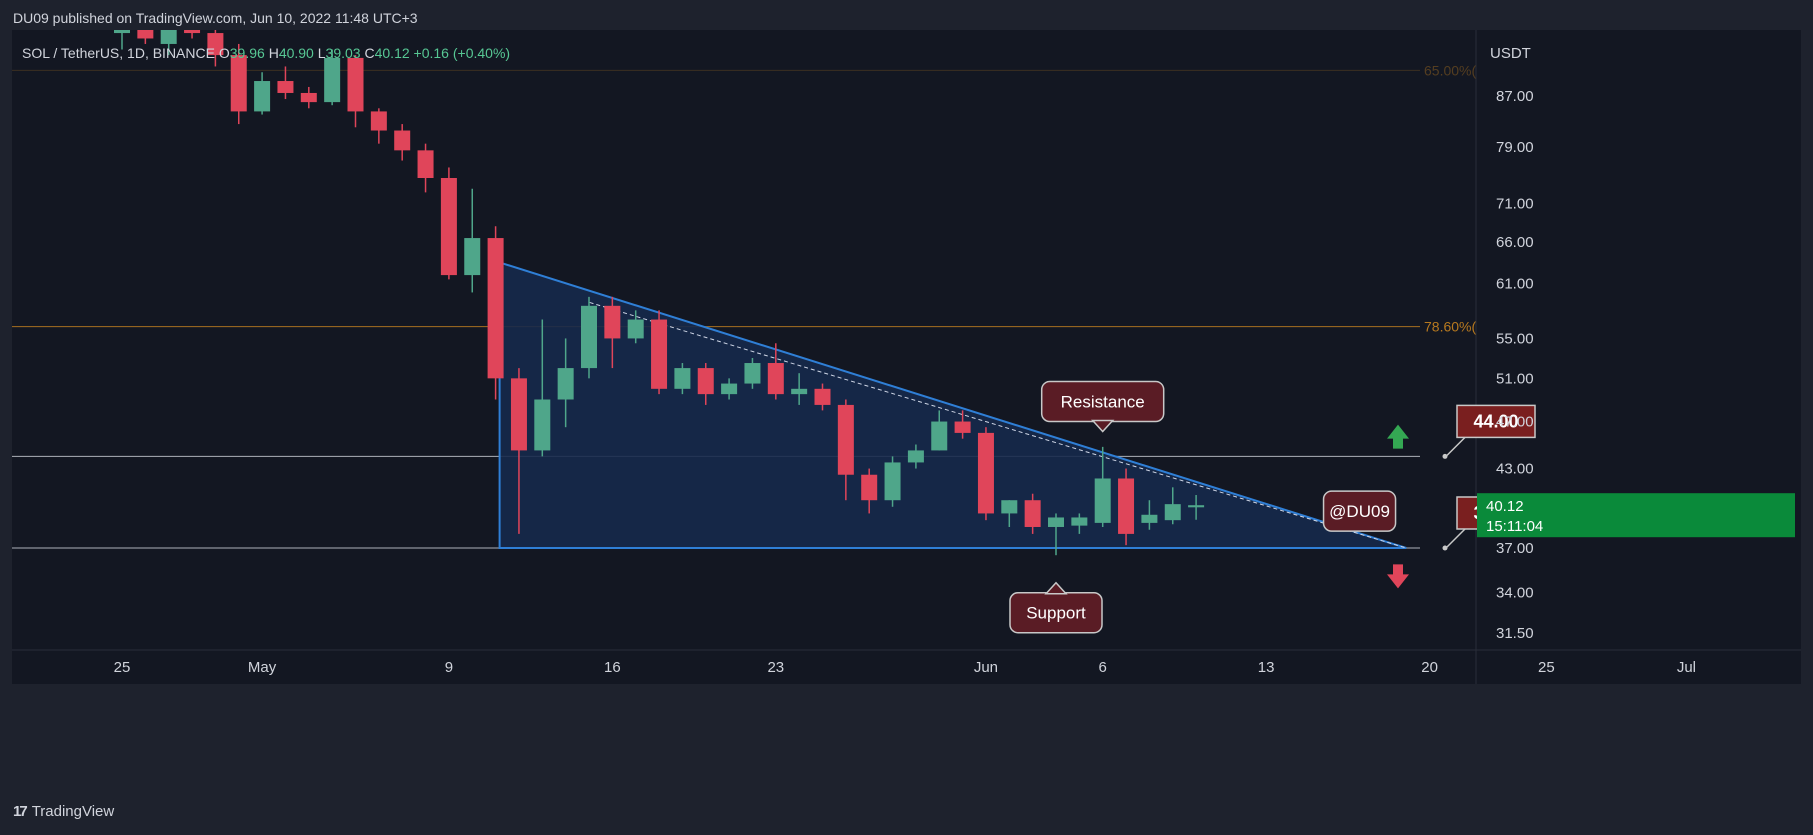  What do you see at coordinates (296, 53) in the screenshot?
I see `high-value: 40.90` at bounding box center [296, 53].